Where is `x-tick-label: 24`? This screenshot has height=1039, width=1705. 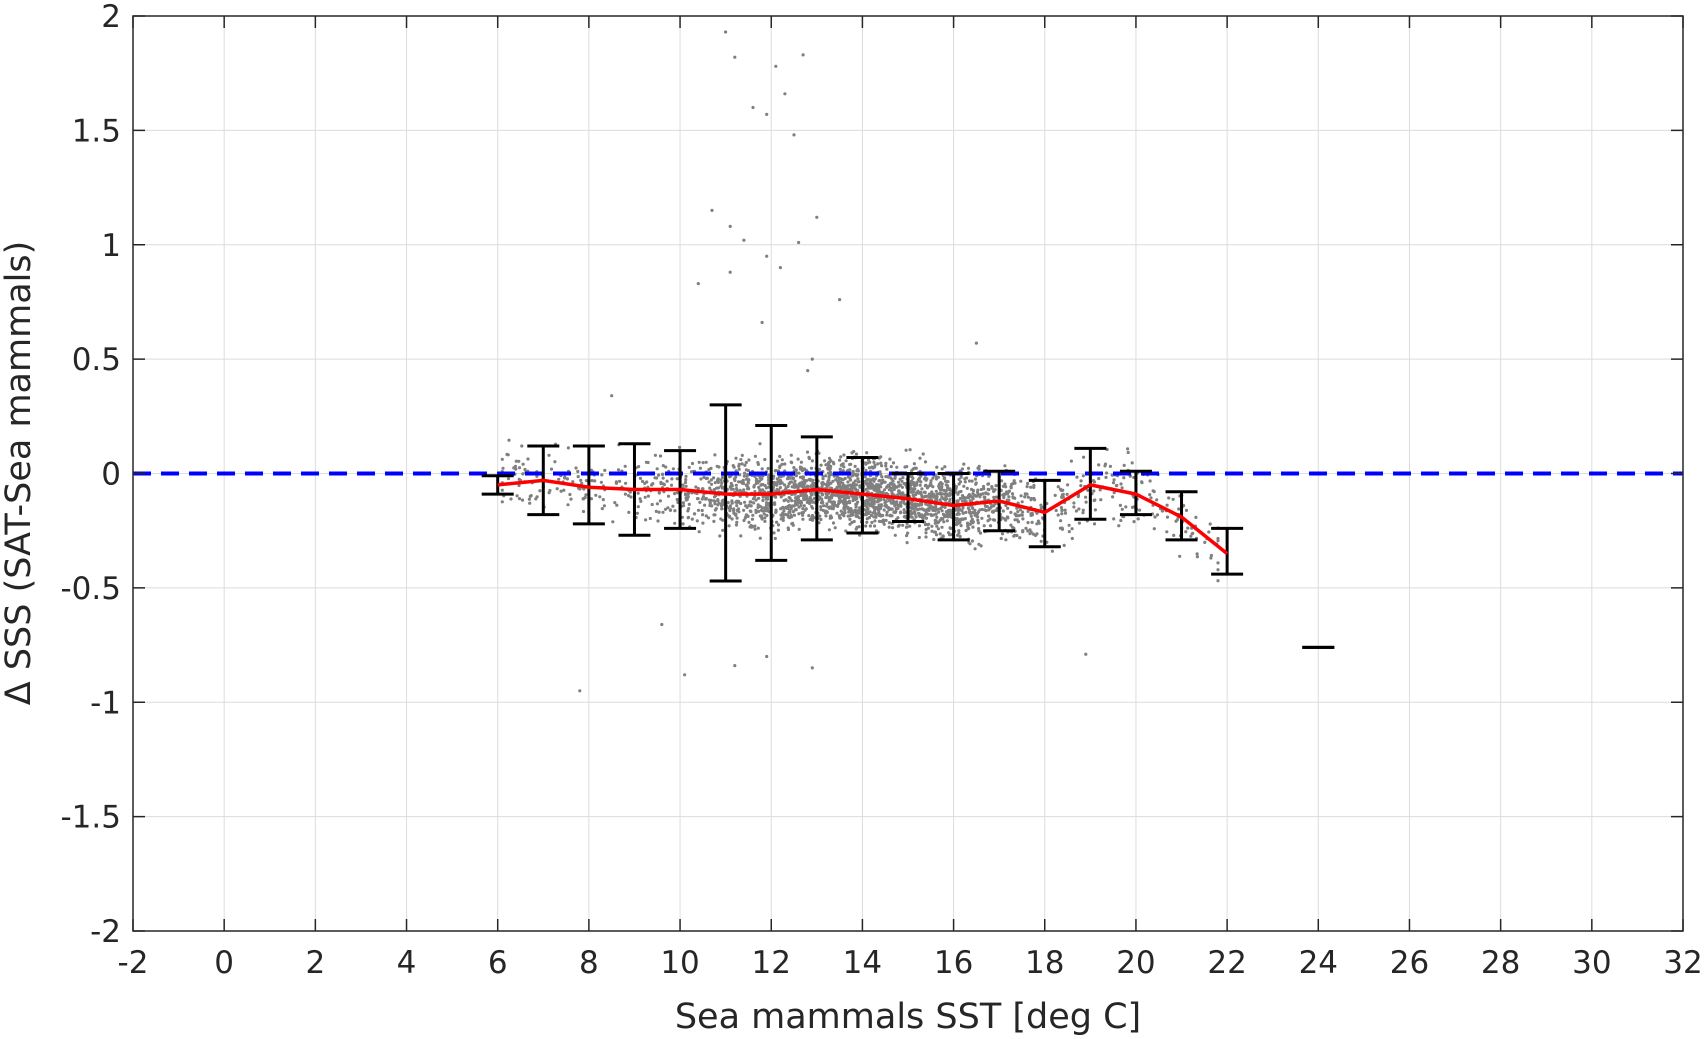
x-tick-label: 24 is located at coordinates (1318, 963).